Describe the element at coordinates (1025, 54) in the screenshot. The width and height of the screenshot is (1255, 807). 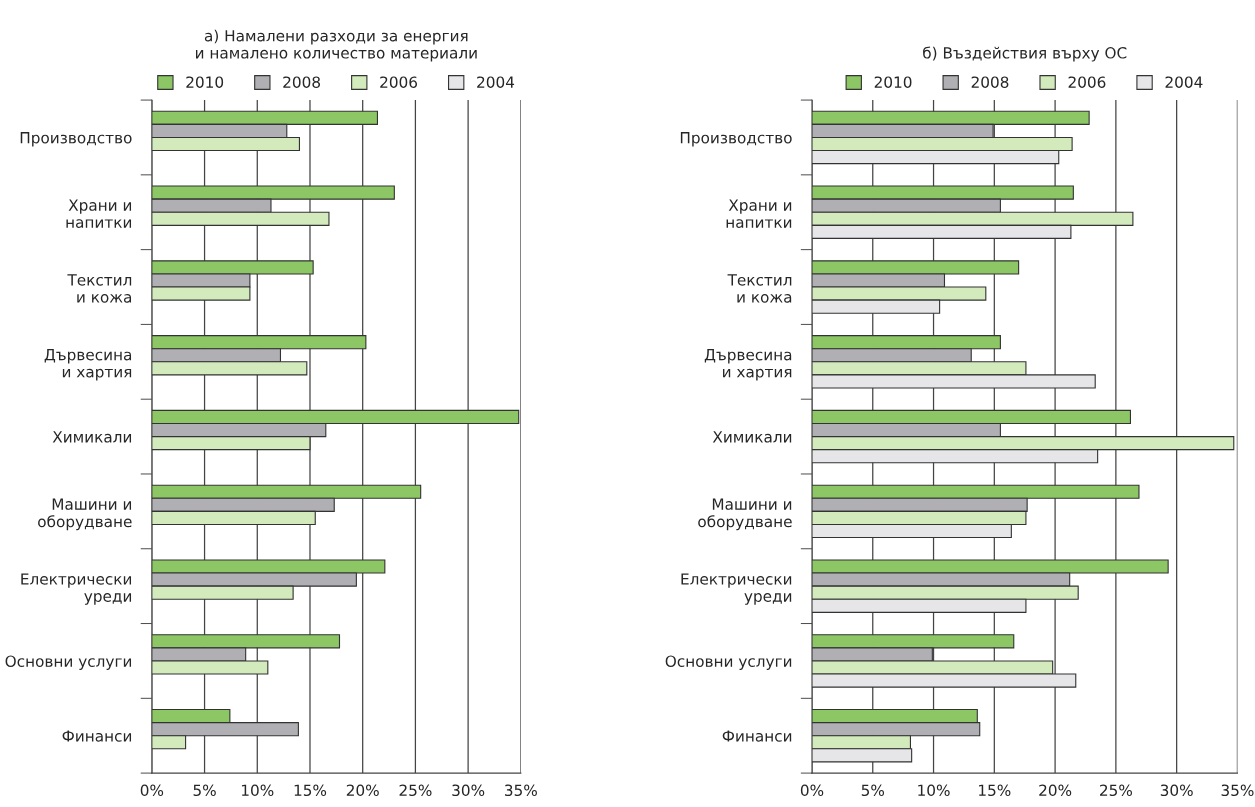
I see `chart-title: б) Въздействия върху ОС` at that location.